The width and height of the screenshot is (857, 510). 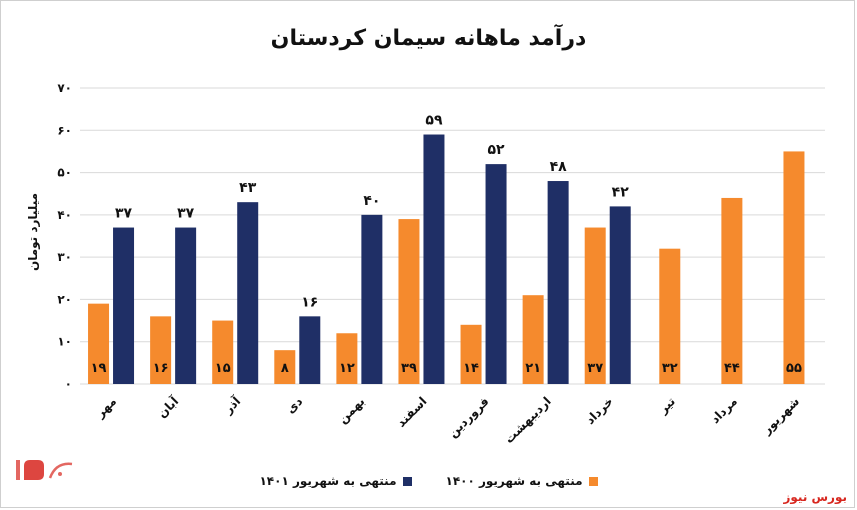 What do you see at coordinates (428, 38) in the screenshot?
I see `chart-title: درآمد ماهانه سیمان کردستان` at bounding box center [428, 38].